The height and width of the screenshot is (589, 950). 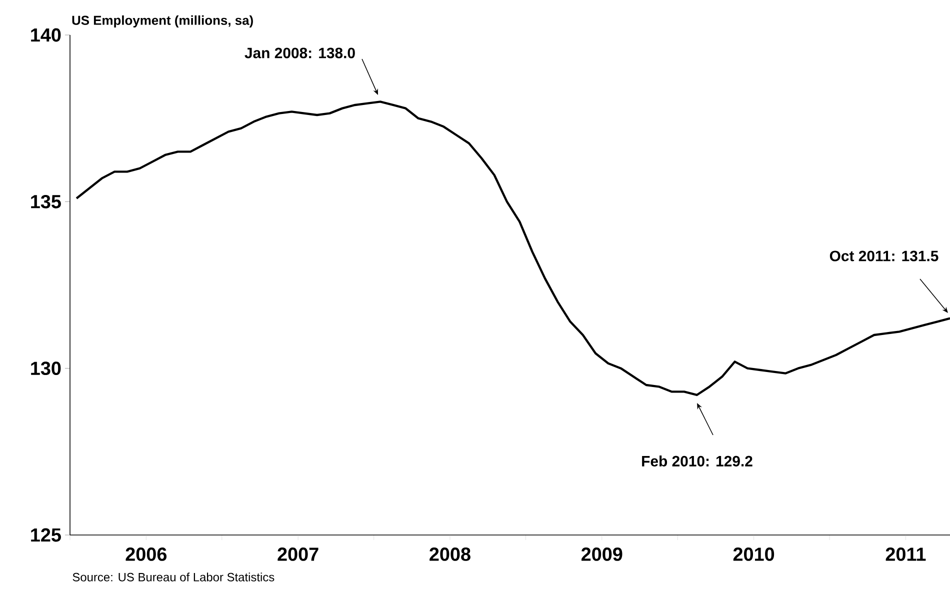 I want to click on x-tick-label: 2009, so click(x=601, y=554).